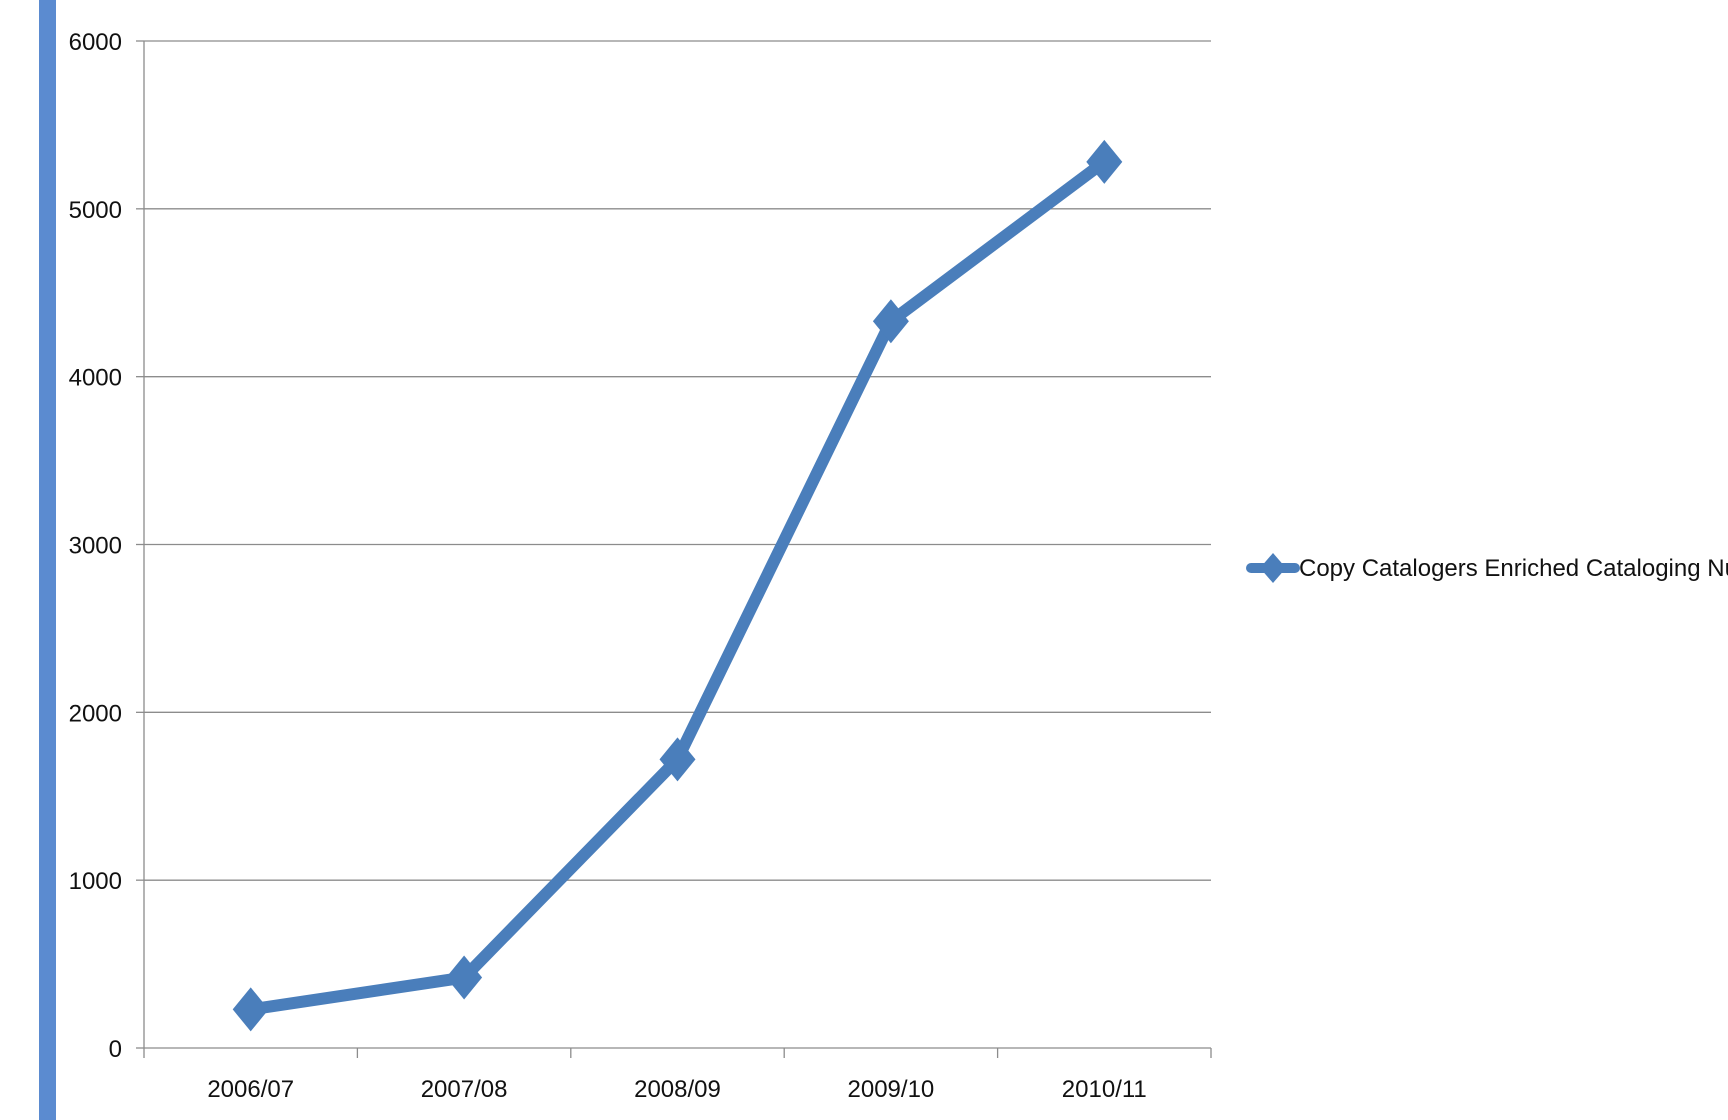 Image resolution: width=1728 pixels, height=1120 pixels. I want to click on y-tick-label: 1000, so click(95, 881).